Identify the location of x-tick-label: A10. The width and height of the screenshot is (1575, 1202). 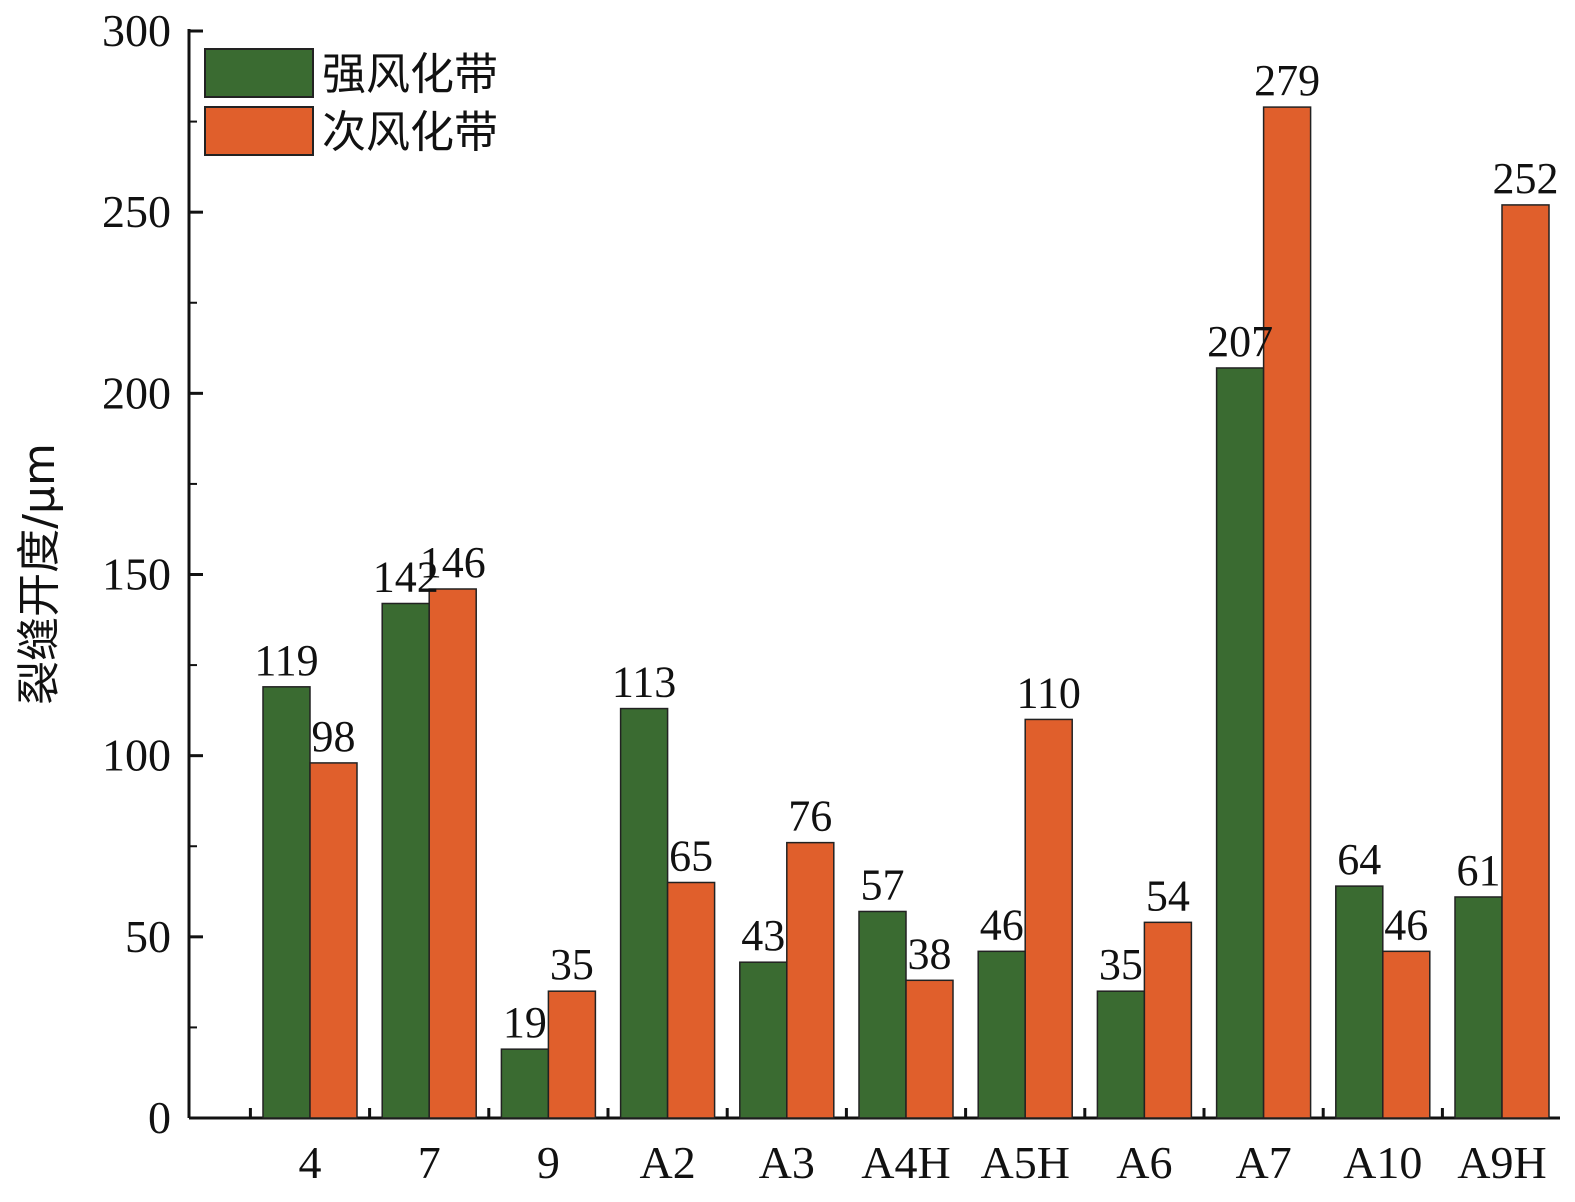
(1382, 1162).